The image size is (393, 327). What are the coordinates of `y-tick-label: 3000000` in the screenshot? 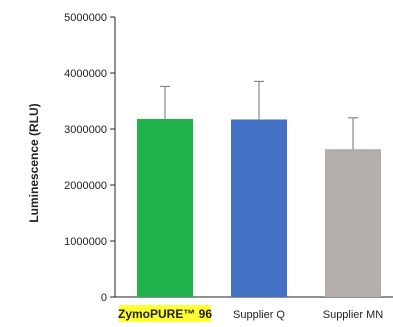 It's located at (85, 130).